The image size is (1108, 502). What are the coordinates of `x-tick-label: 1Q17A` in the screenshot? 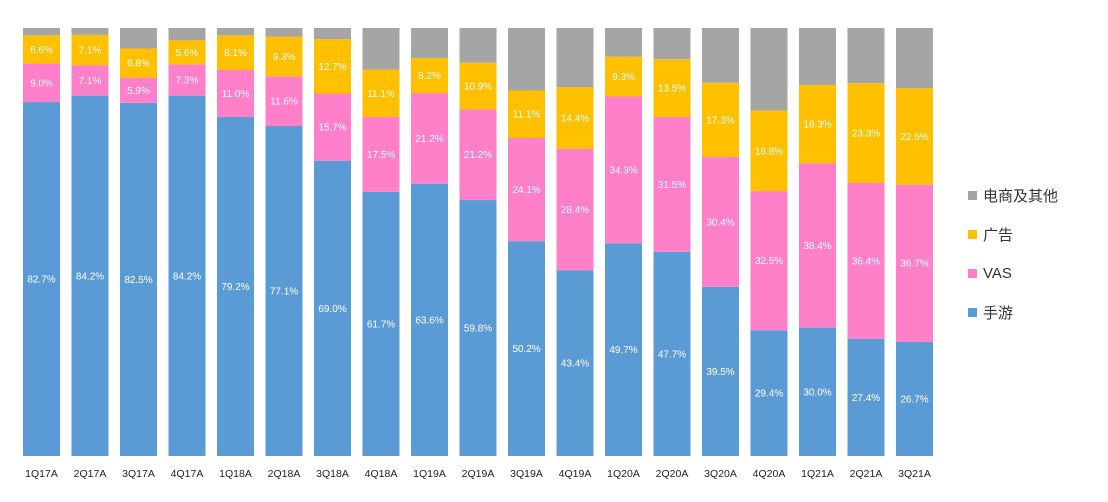 It's located at (41, 474).